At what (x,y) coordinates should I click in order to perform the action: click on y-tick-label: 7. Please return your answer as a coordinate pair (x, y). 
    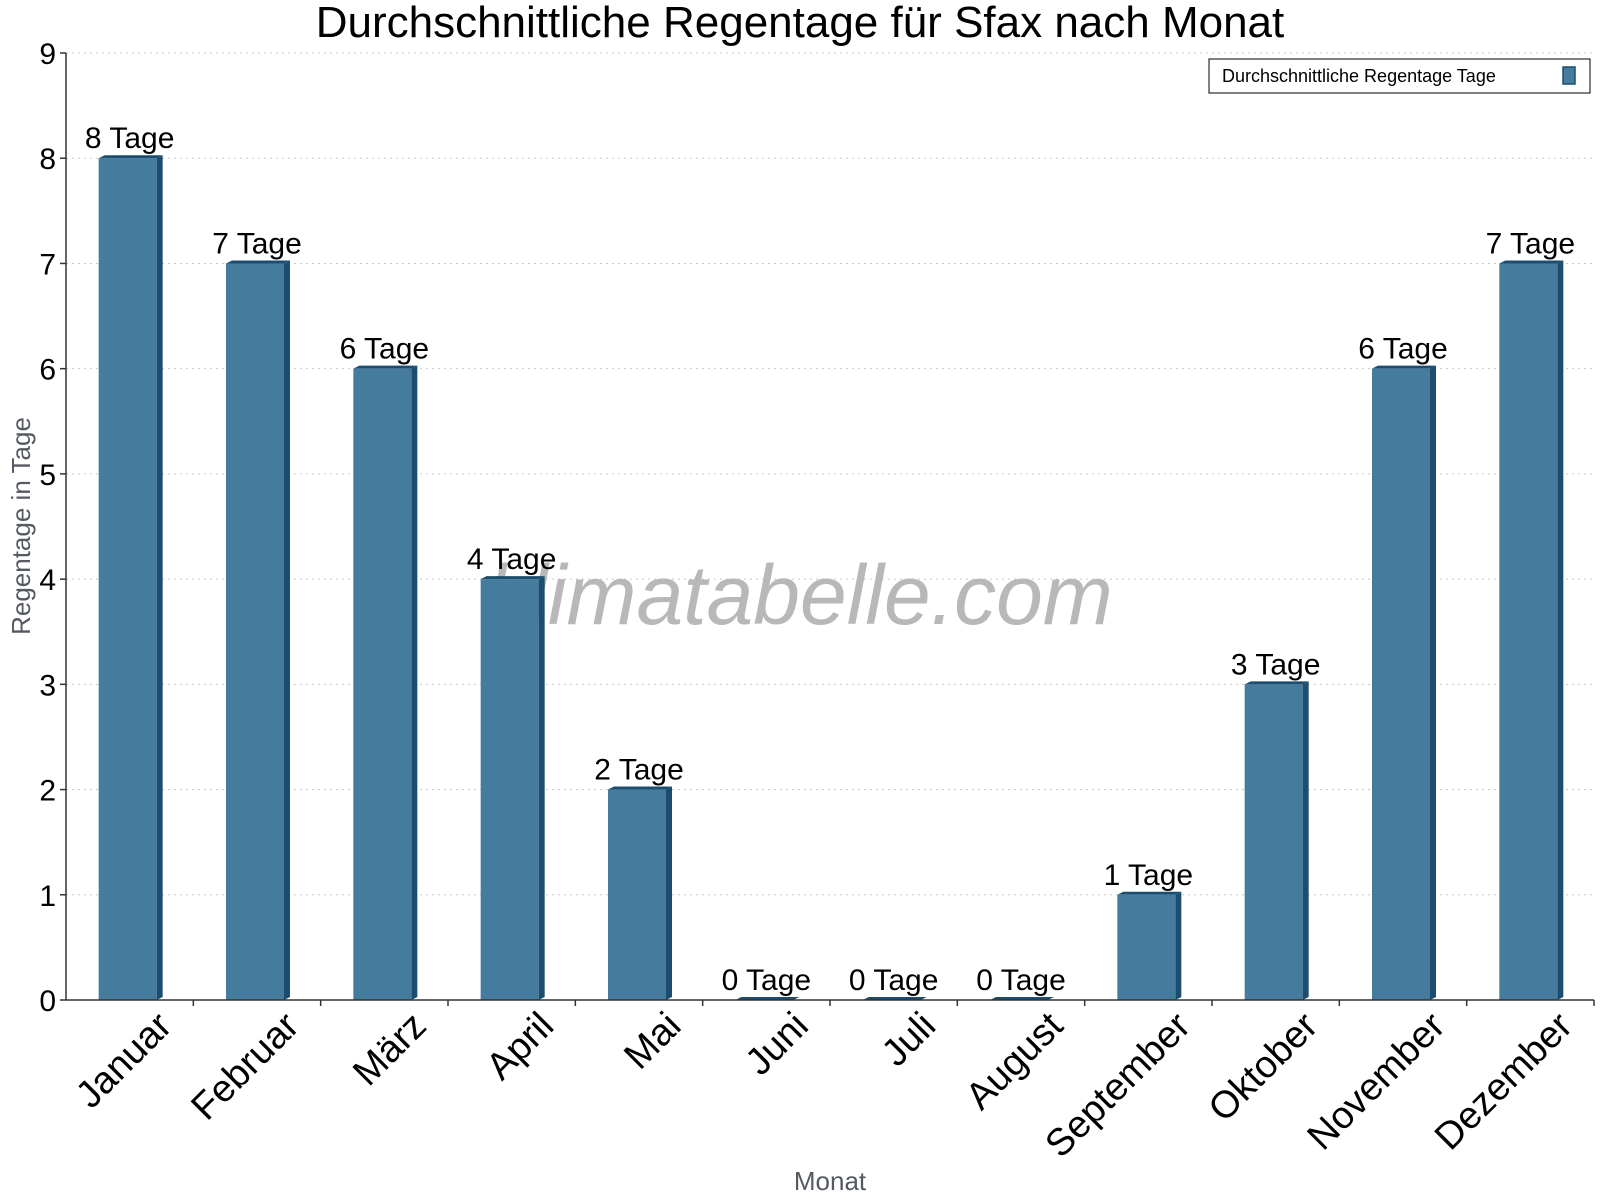
    Looking at the image, I should click on (47, 264).